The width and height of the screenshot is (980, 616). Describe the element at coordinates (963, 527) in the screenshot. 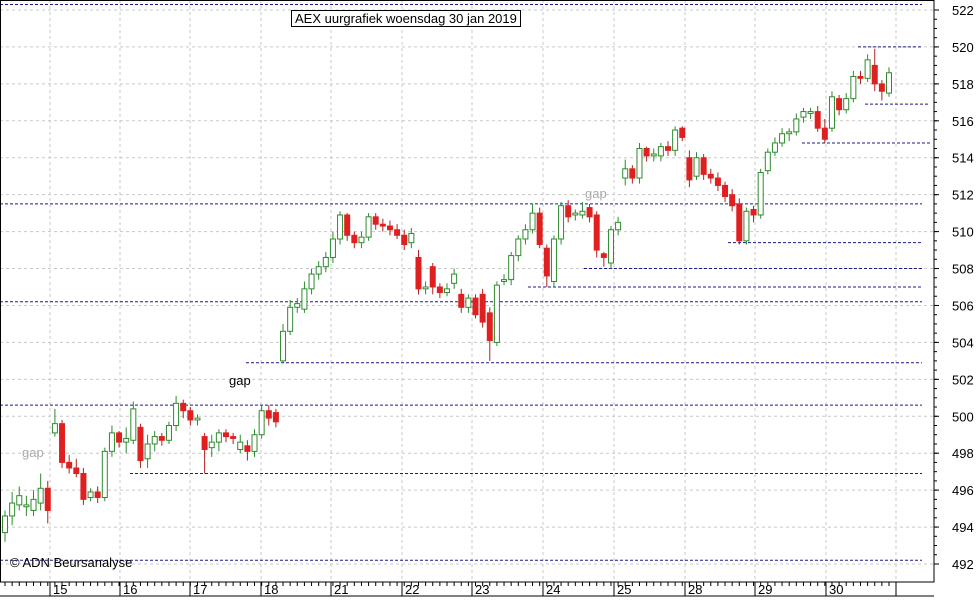

I see `y-tick-label: 494` at that location.